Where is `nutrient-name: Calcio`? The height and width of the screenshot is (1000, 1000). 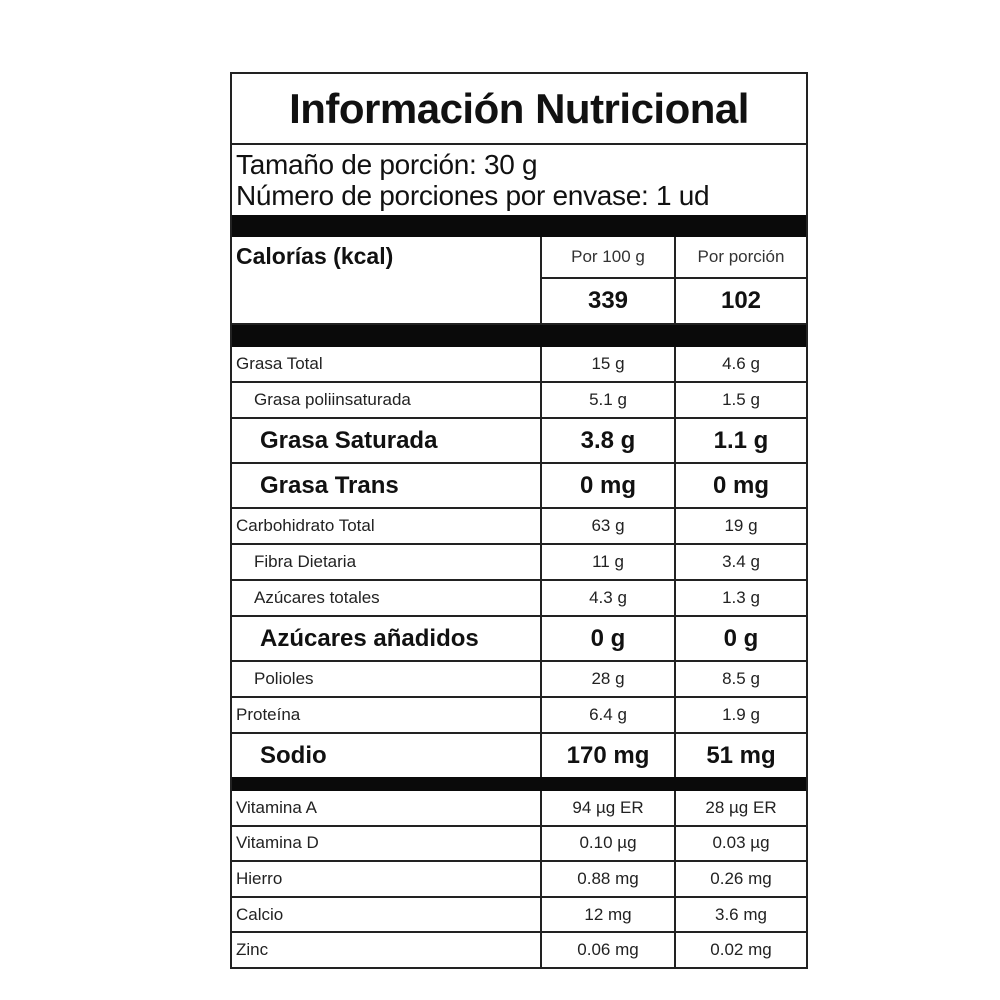
nutrient-name: Calcio is located at coordinates (387, 914).